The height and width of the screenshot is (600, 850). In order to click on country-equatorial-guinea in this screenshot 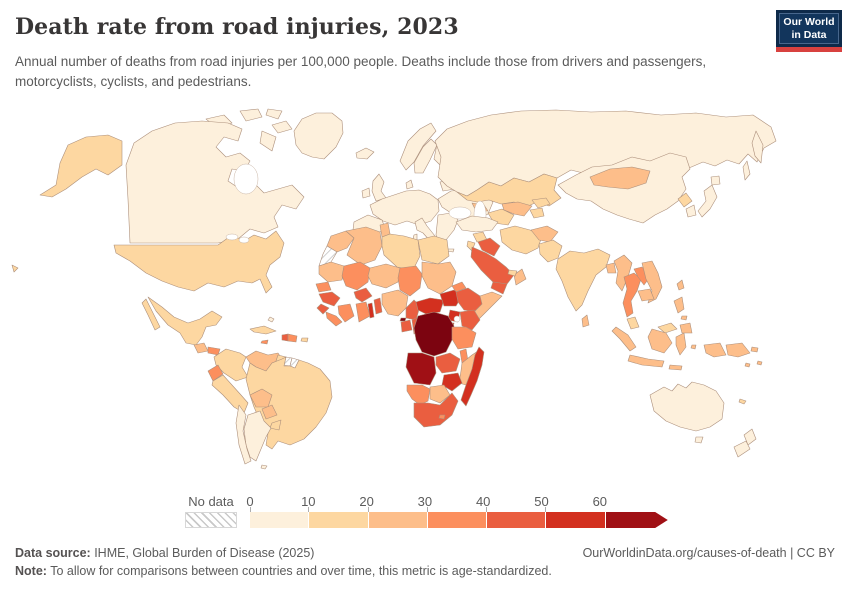, I will do `click(403, 319)`.